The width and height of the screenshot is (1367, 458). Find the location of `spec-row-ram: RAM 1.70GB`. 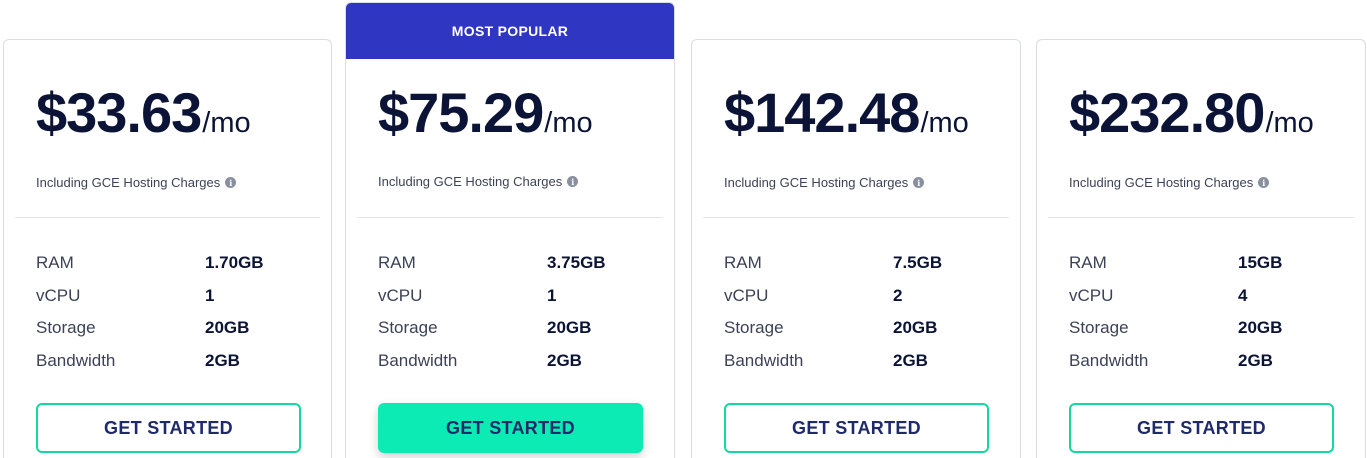

spec-row-ram: RAM 1.70GB is located at coordinates (171, 269).